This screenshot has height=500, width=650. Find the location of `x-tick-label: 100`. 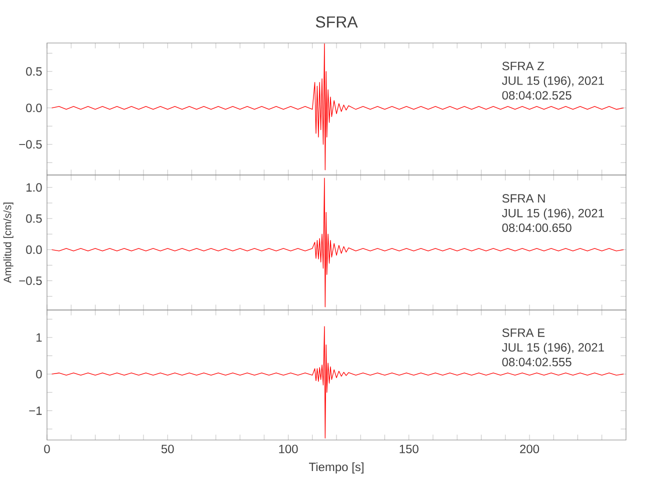

x-tick-label: 100 is located at coordinates (288, 449).